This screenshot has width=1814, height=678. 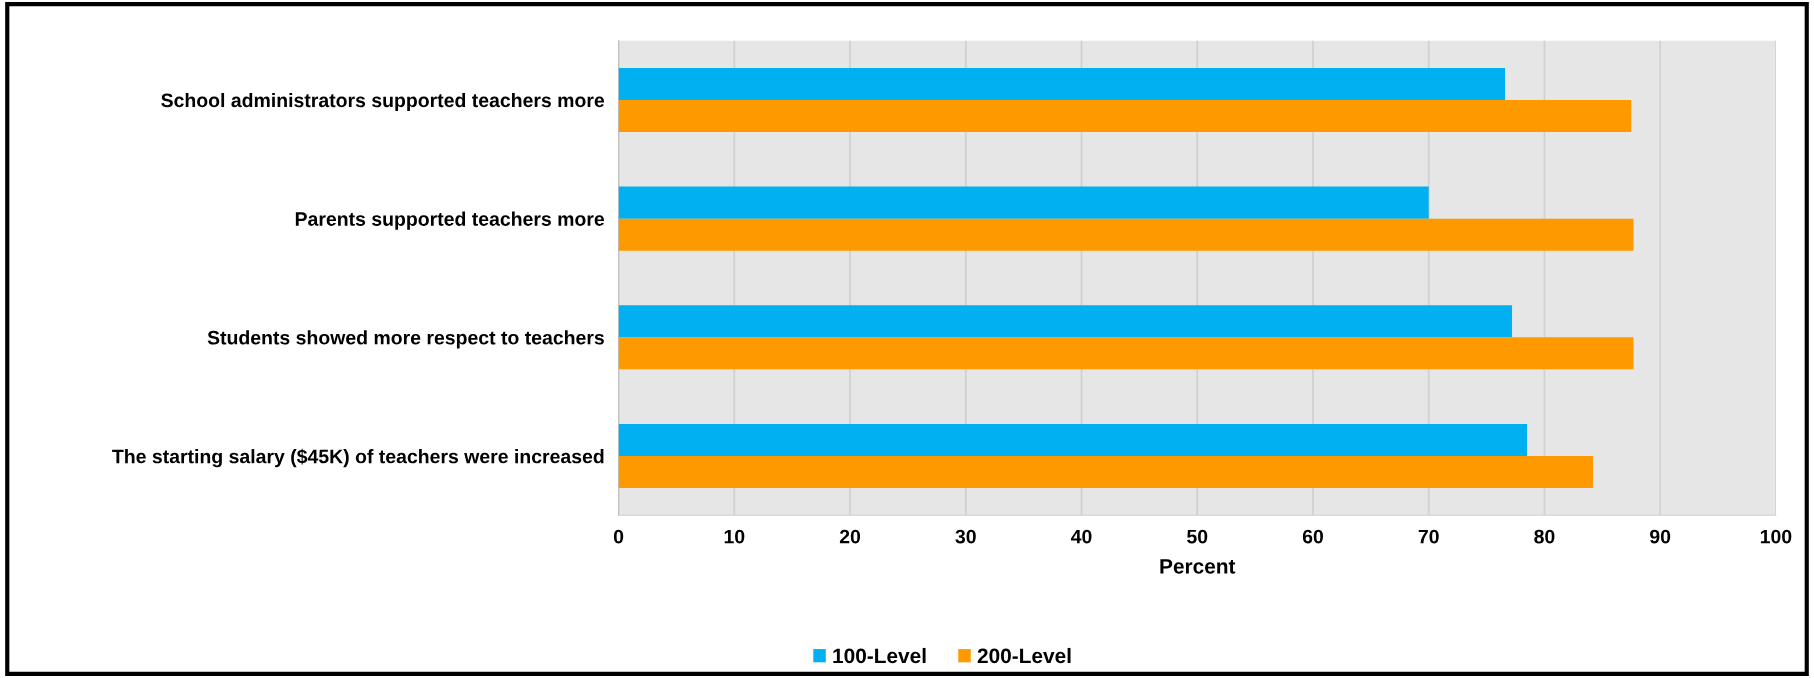 What do you see at coordinates (405, 339) in the screenshot?
I see `y-tick-label: Students showed more respect to teachers` at bounding box center [405, 339].